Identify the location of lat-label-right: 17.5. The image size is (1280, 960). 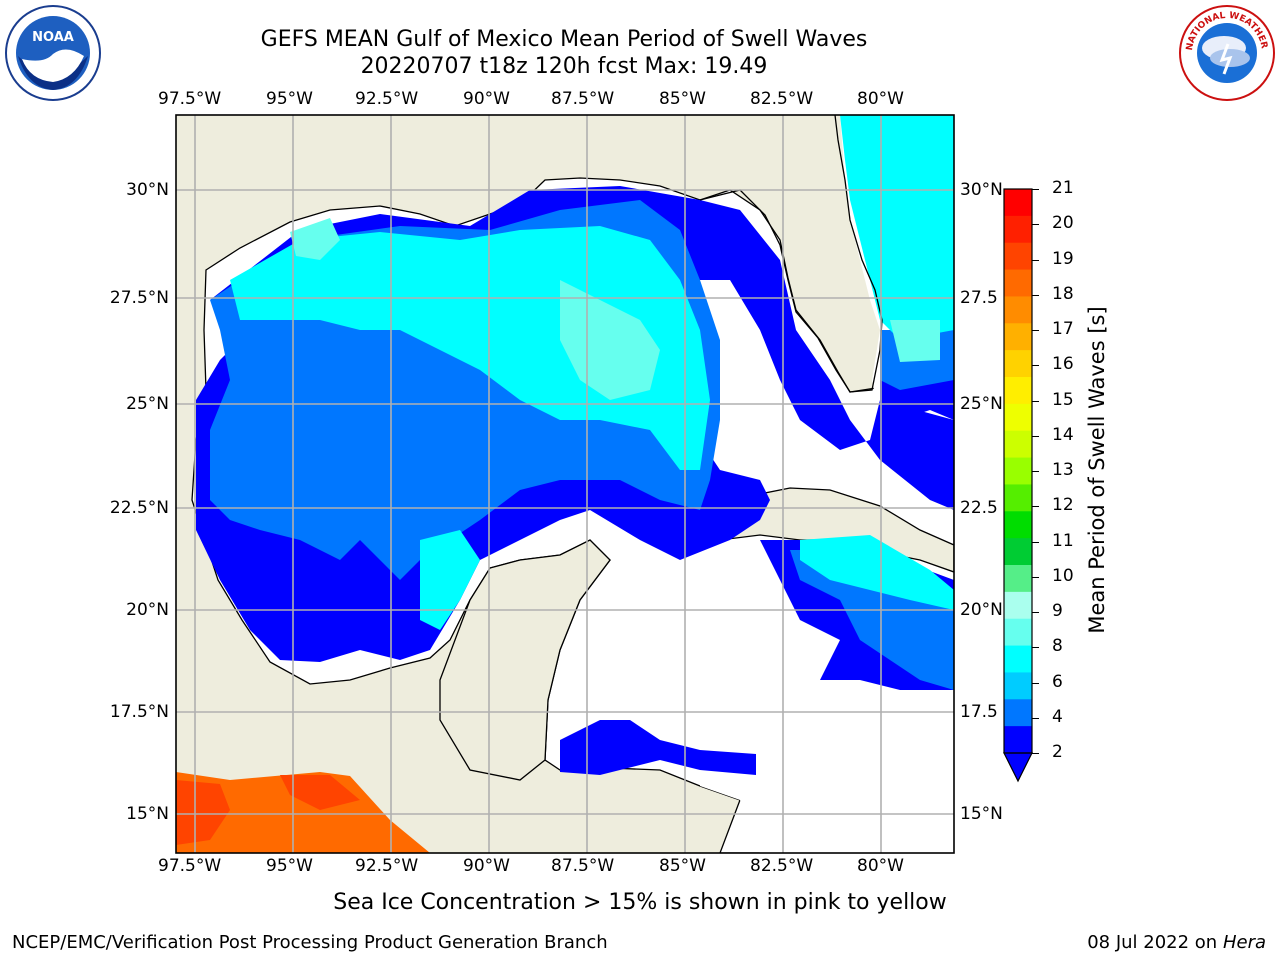
(979, 712).